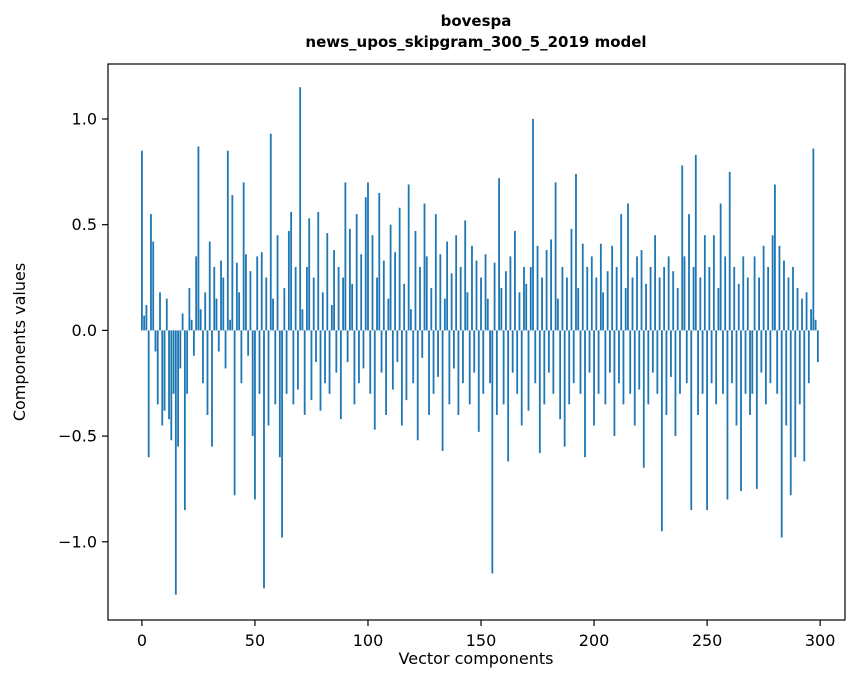  Describe the element at coordinates (707, 640) in the screenshot. I see `x-tick-label: 250` at that location.